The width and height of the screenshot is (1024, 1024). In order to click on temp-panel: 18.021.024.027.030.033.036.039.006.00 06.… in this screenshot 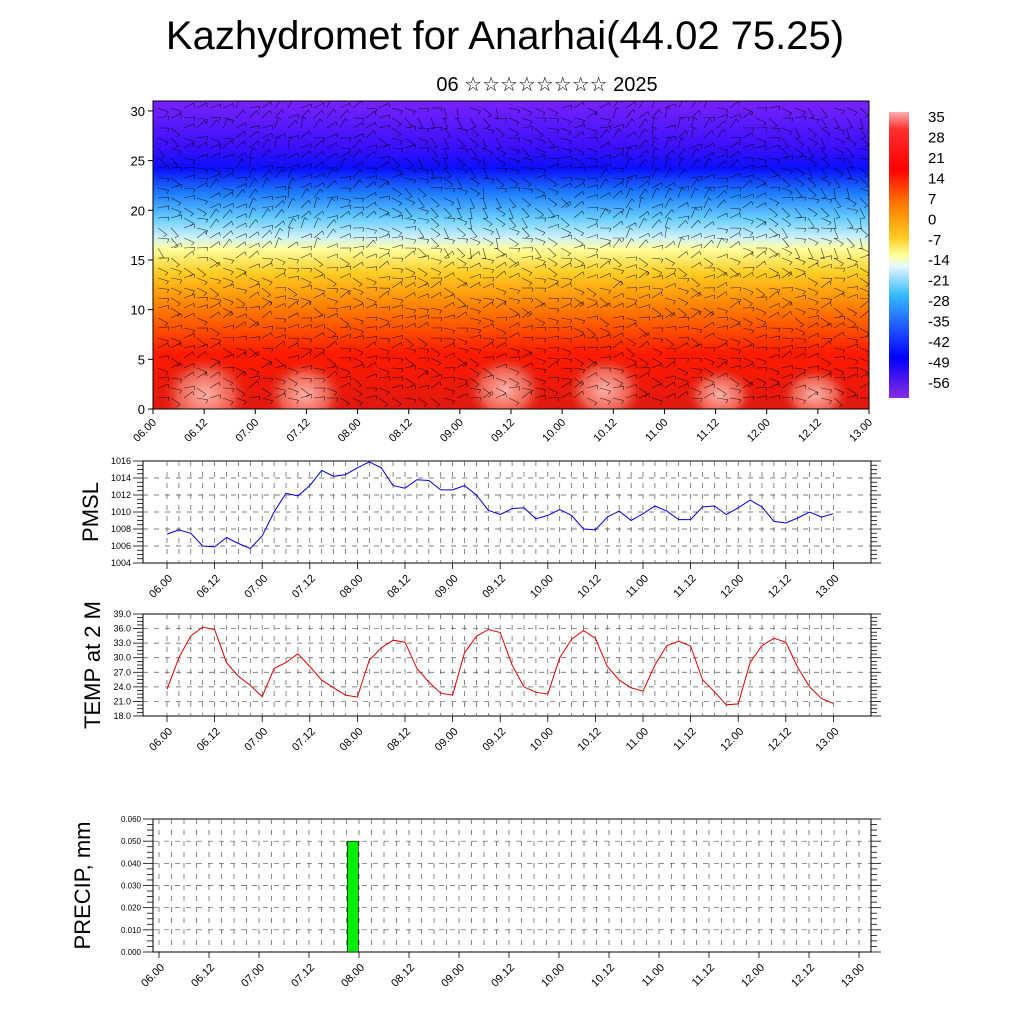, I will do `click(480, 677)`.